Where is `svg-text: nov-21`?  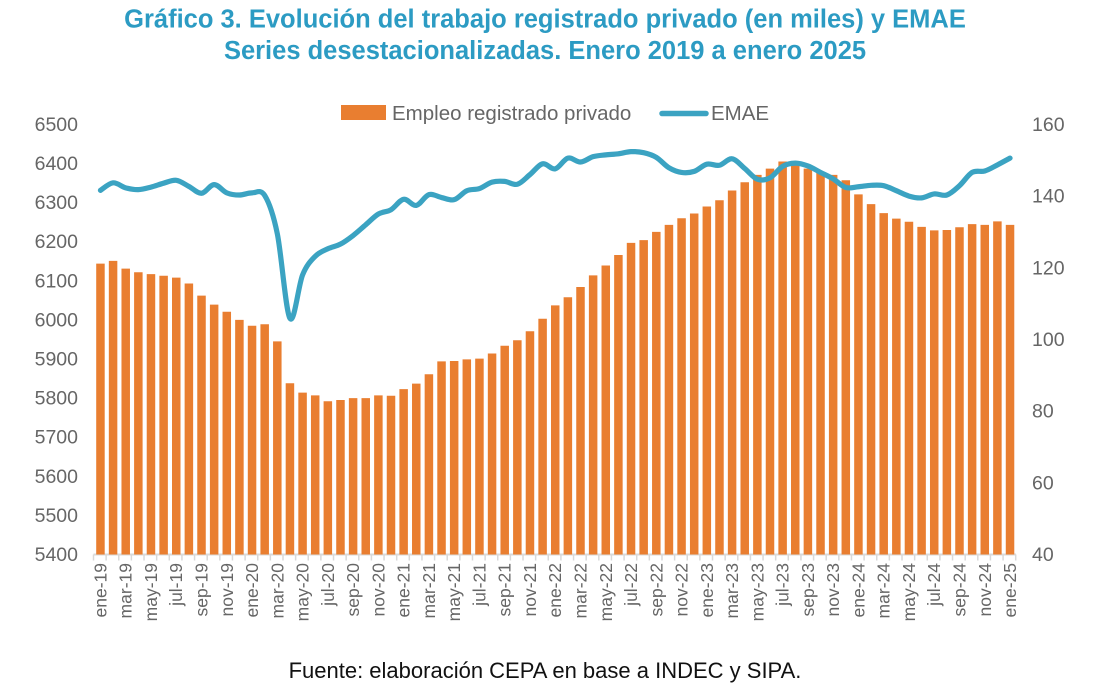
svg-text: nov-21 is located at coordinates (530, 590).